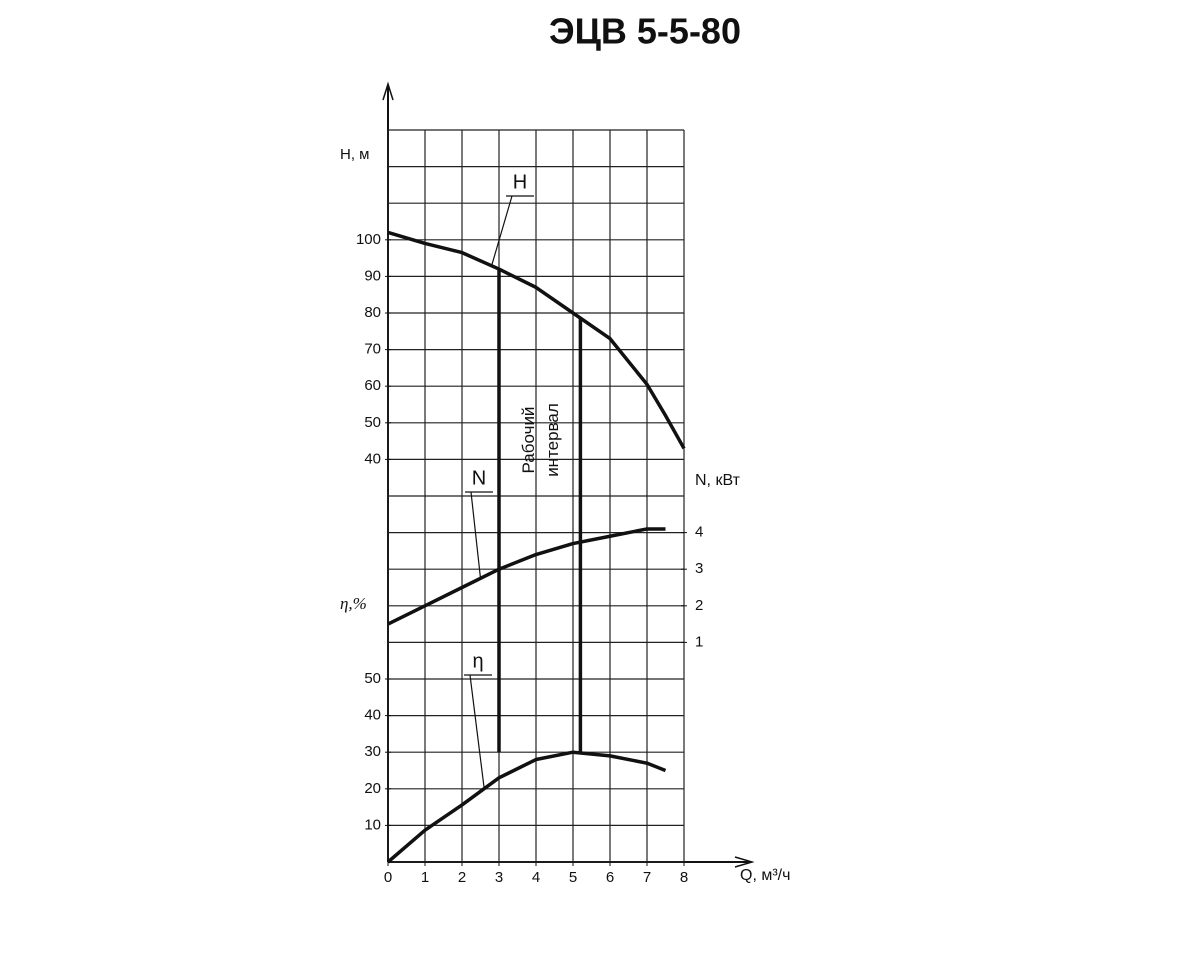  I want to click on series-label: N, so click(479, 478).